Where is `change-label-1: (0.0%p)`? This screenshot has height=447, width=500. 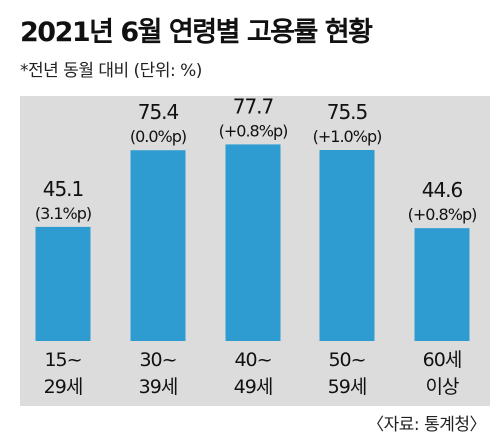 change-label-1: (0.0%p) is located at coordinates (158, 136).